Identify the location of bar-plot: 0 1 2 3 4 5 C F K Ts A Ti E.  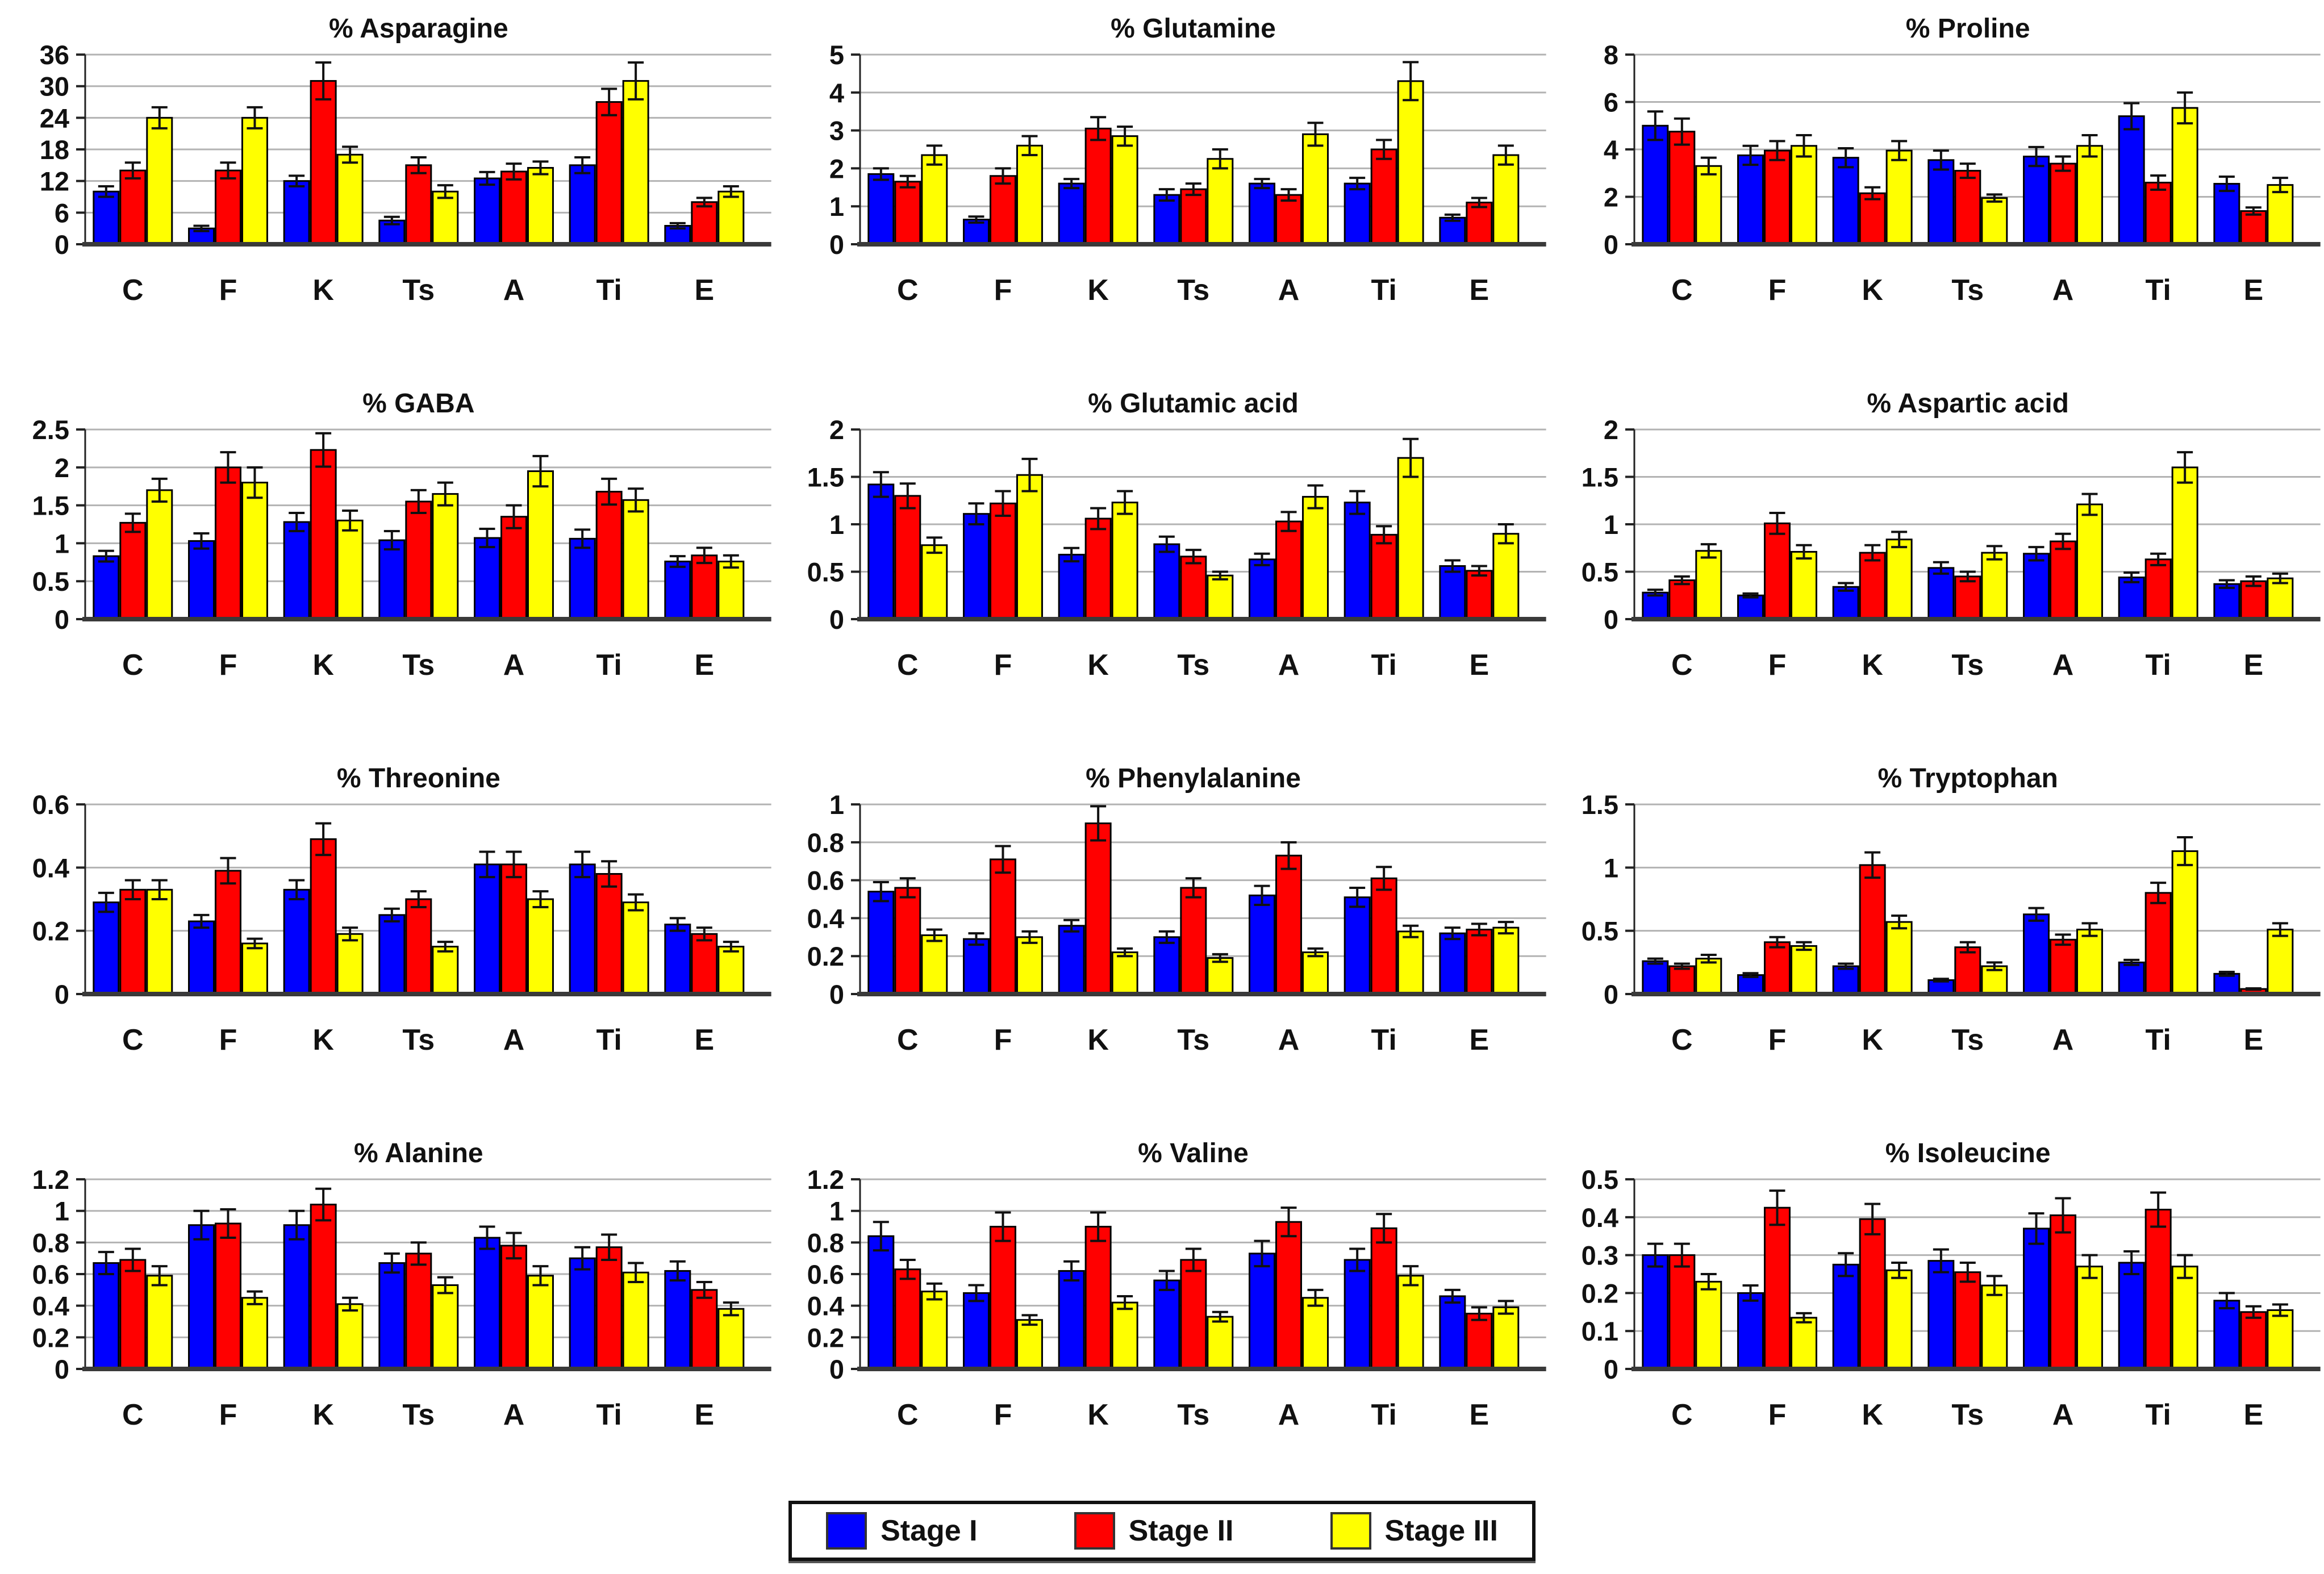
(1188, 175).